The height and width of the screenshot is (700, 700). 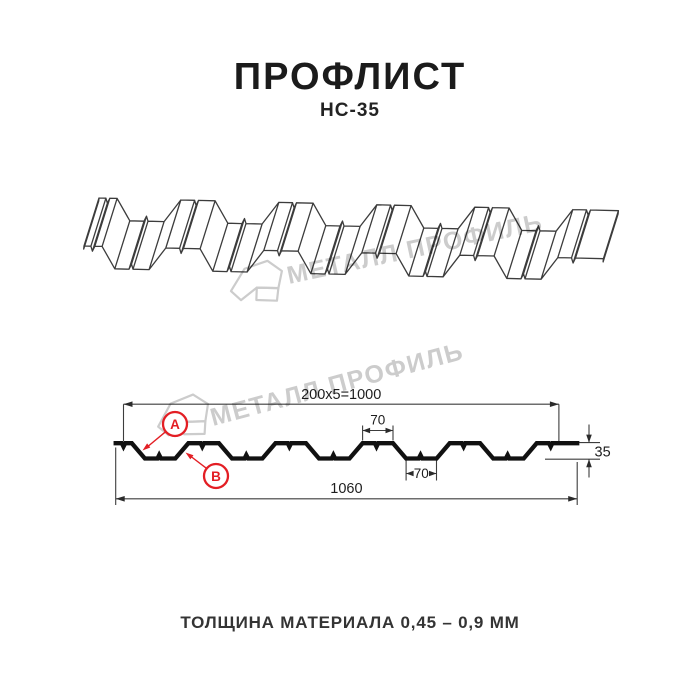 I want to click on dim-top-flange-label: 70, so click(x=377, y=419).